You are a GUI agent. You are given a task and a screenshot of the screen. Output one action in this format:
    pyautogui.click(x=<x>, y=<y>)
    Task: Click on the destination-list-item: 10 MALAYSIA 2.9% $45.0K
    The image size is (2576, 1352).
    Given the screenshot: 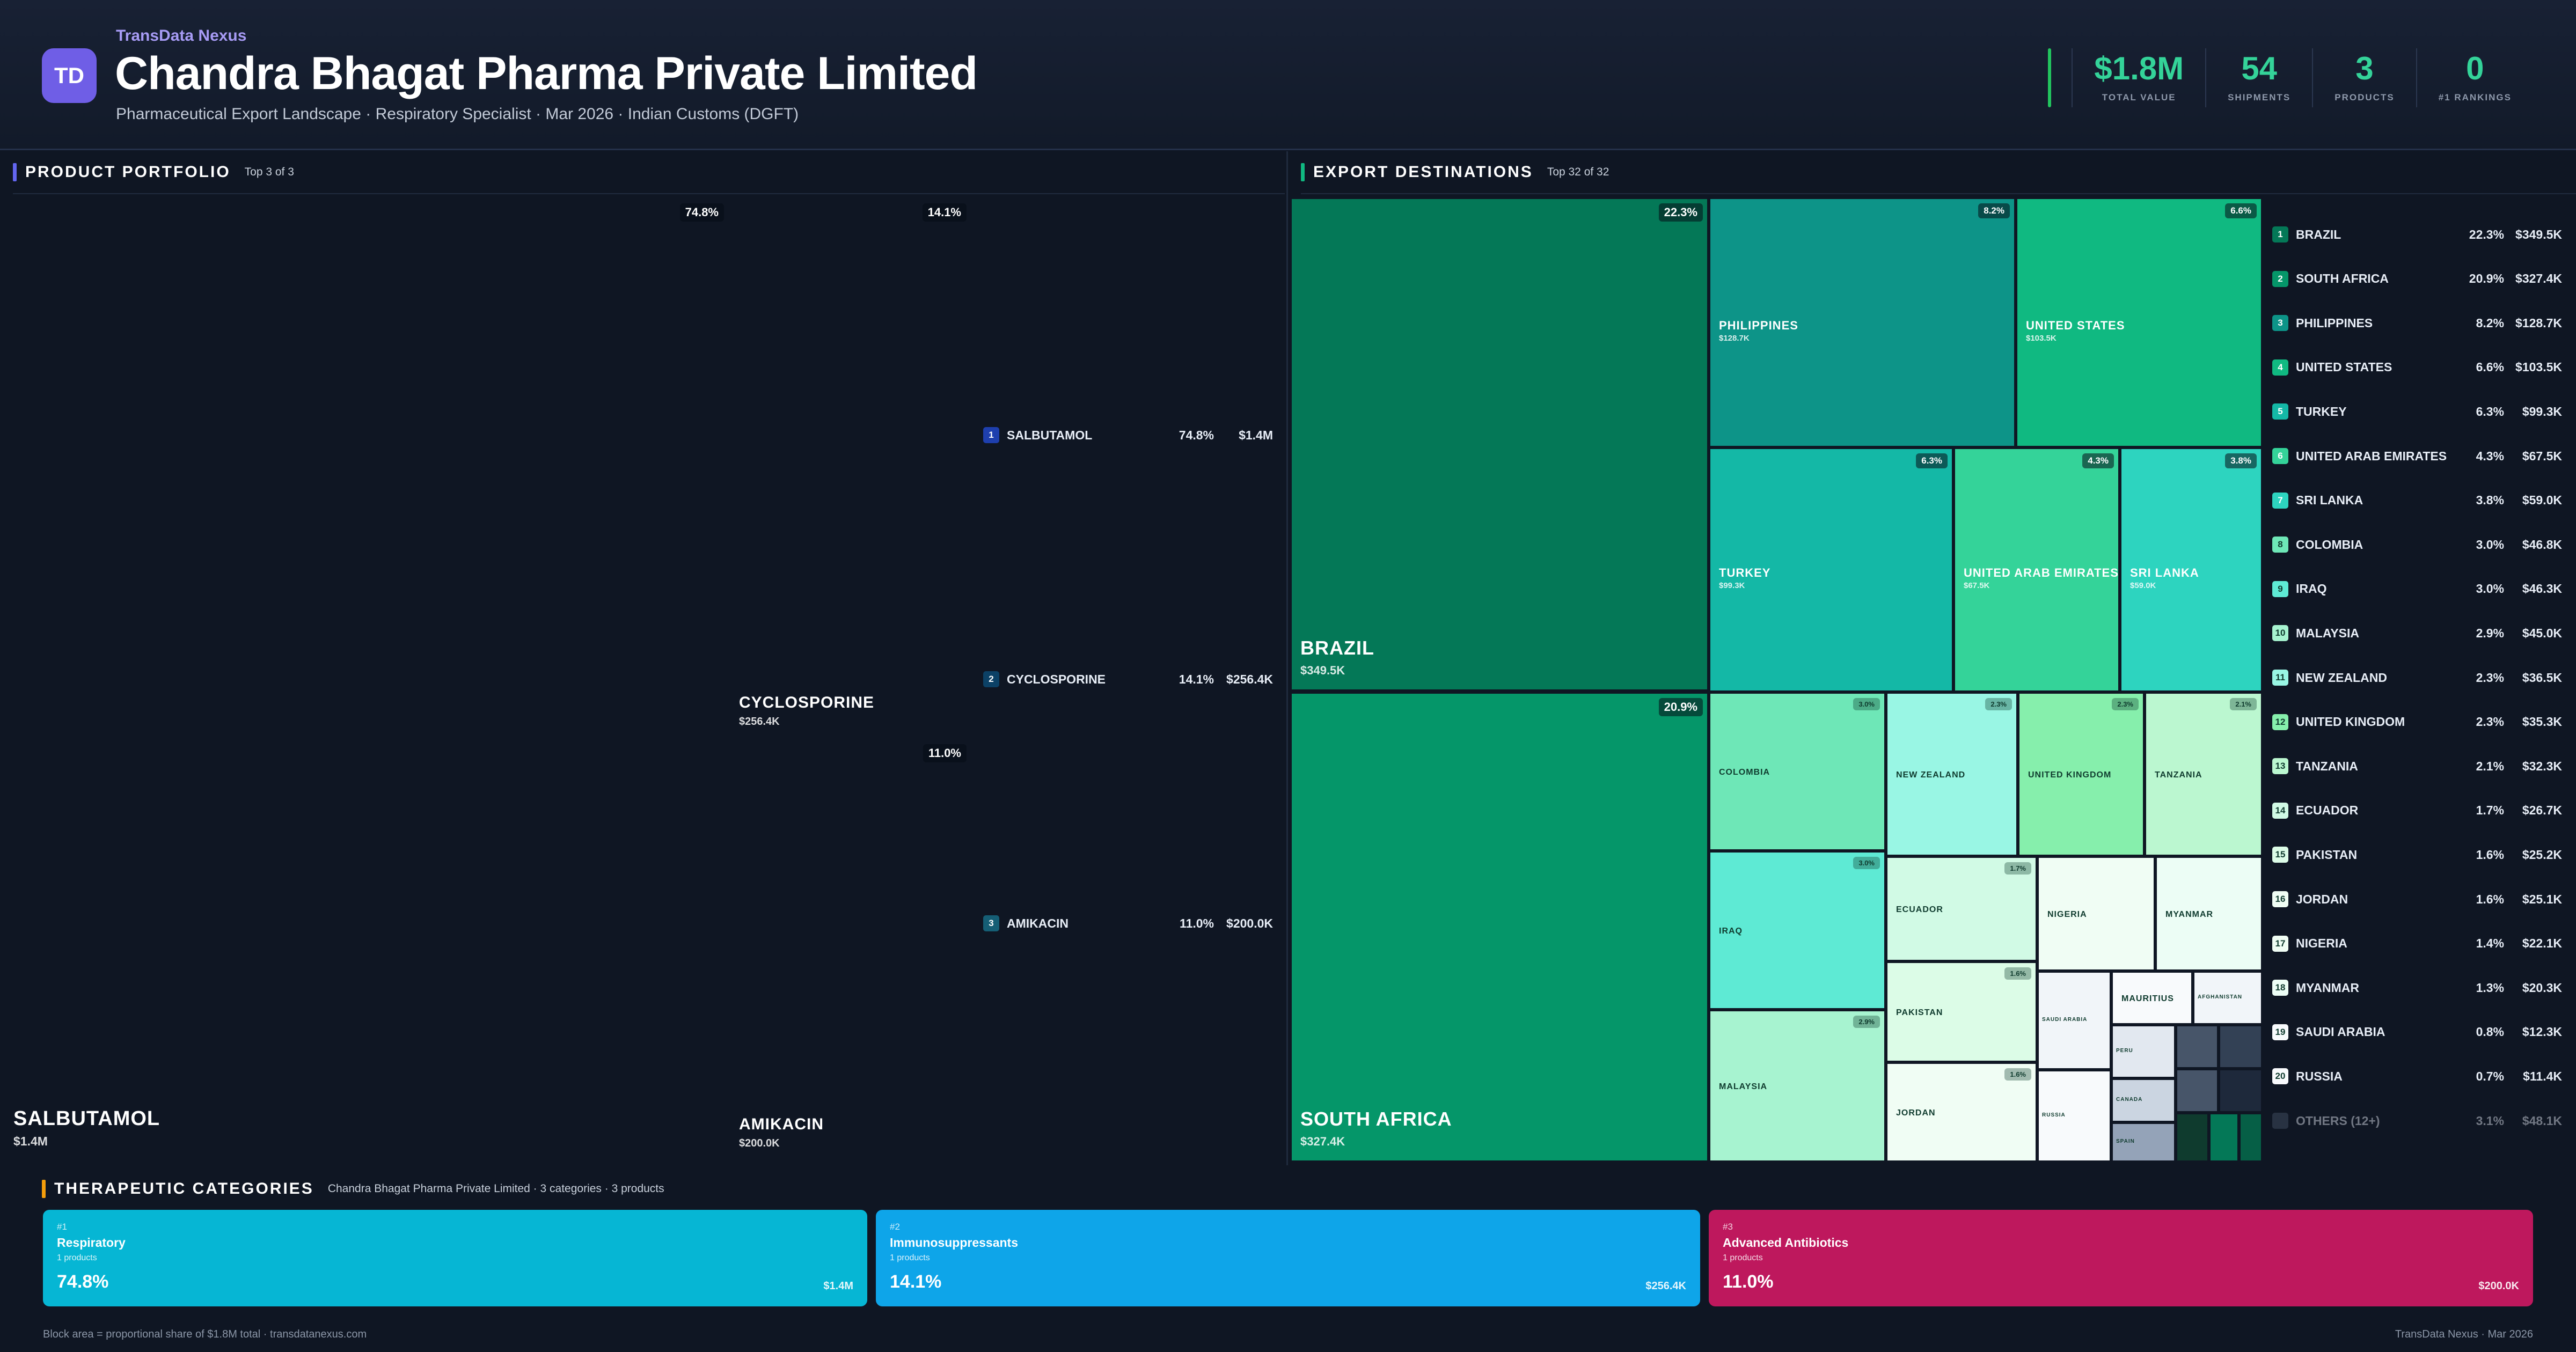 What is the action you would take?
    pyautogui.click(x=2417, y=633)
    